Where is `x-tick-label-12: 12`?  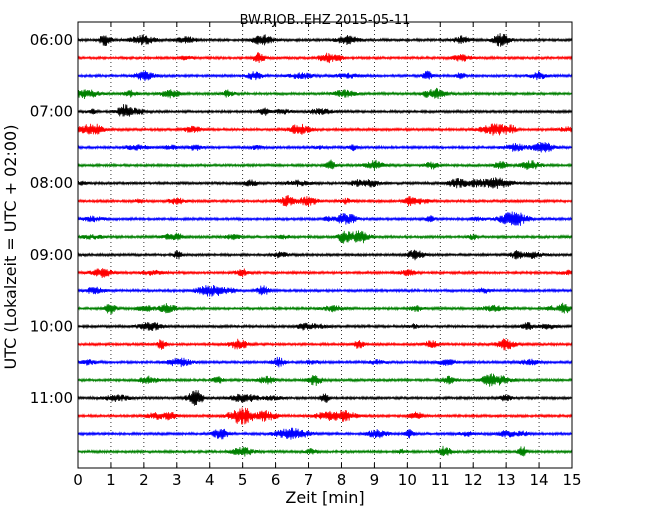
x-tick-label-12: 12 is located at coordinates (473, 480).